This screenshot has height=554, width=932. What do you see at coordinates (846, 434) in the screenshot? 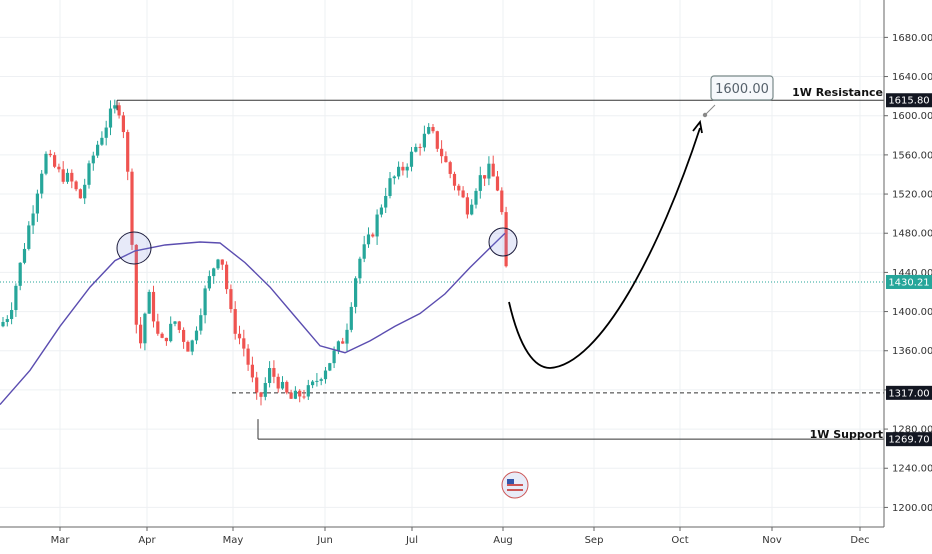
I see `support-annotation: 1W Support` at bounding box center [846, 434].